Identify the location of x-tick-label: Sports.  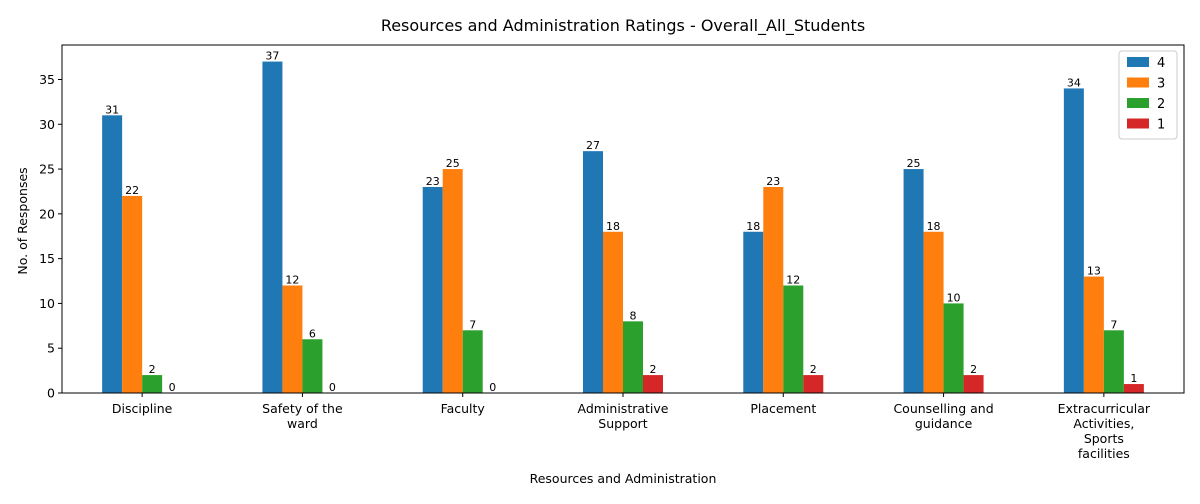
(1104, 438).